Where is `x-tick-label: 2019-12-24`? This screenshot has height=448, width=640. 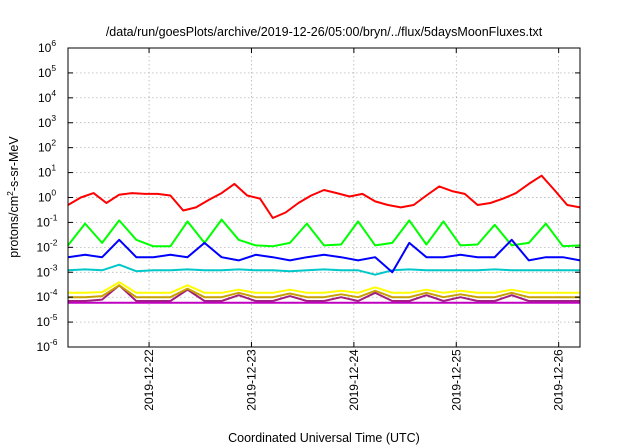 x-tick-label: 2019-12-24 is located at coordinates (354, 380).